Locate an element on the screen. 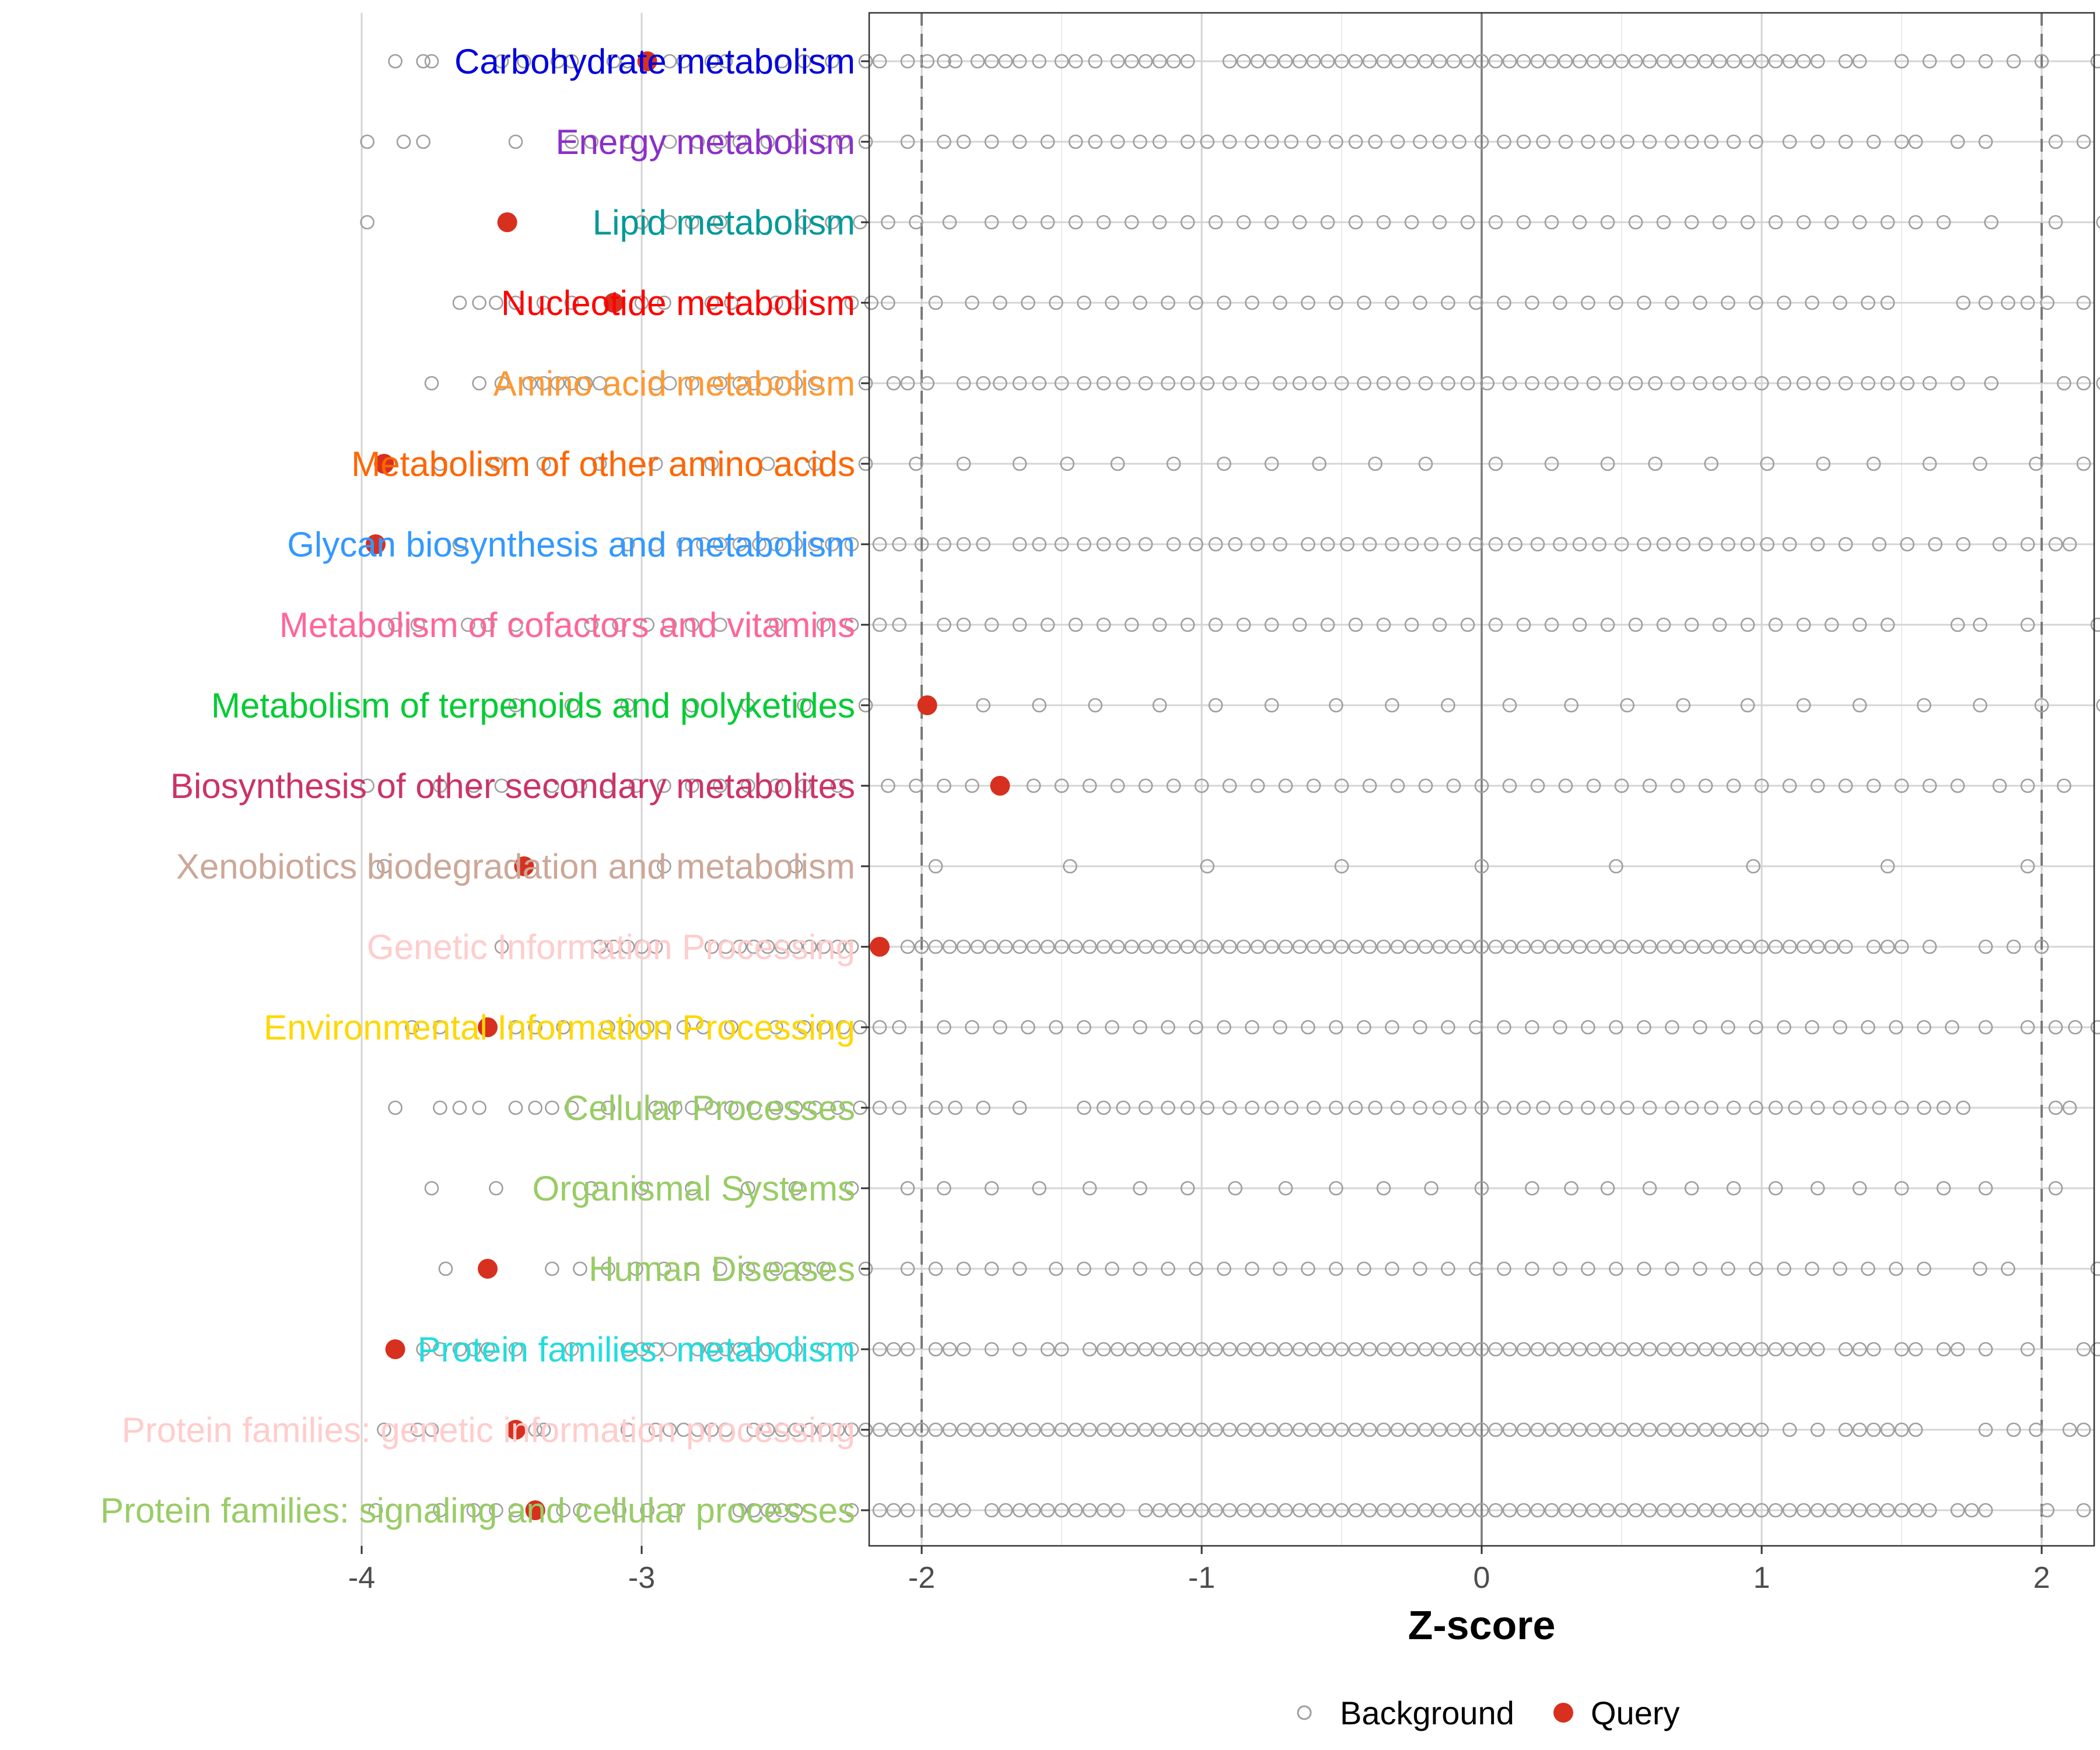  category-label: Cellular Processes is located at coordinates (709, 1108).